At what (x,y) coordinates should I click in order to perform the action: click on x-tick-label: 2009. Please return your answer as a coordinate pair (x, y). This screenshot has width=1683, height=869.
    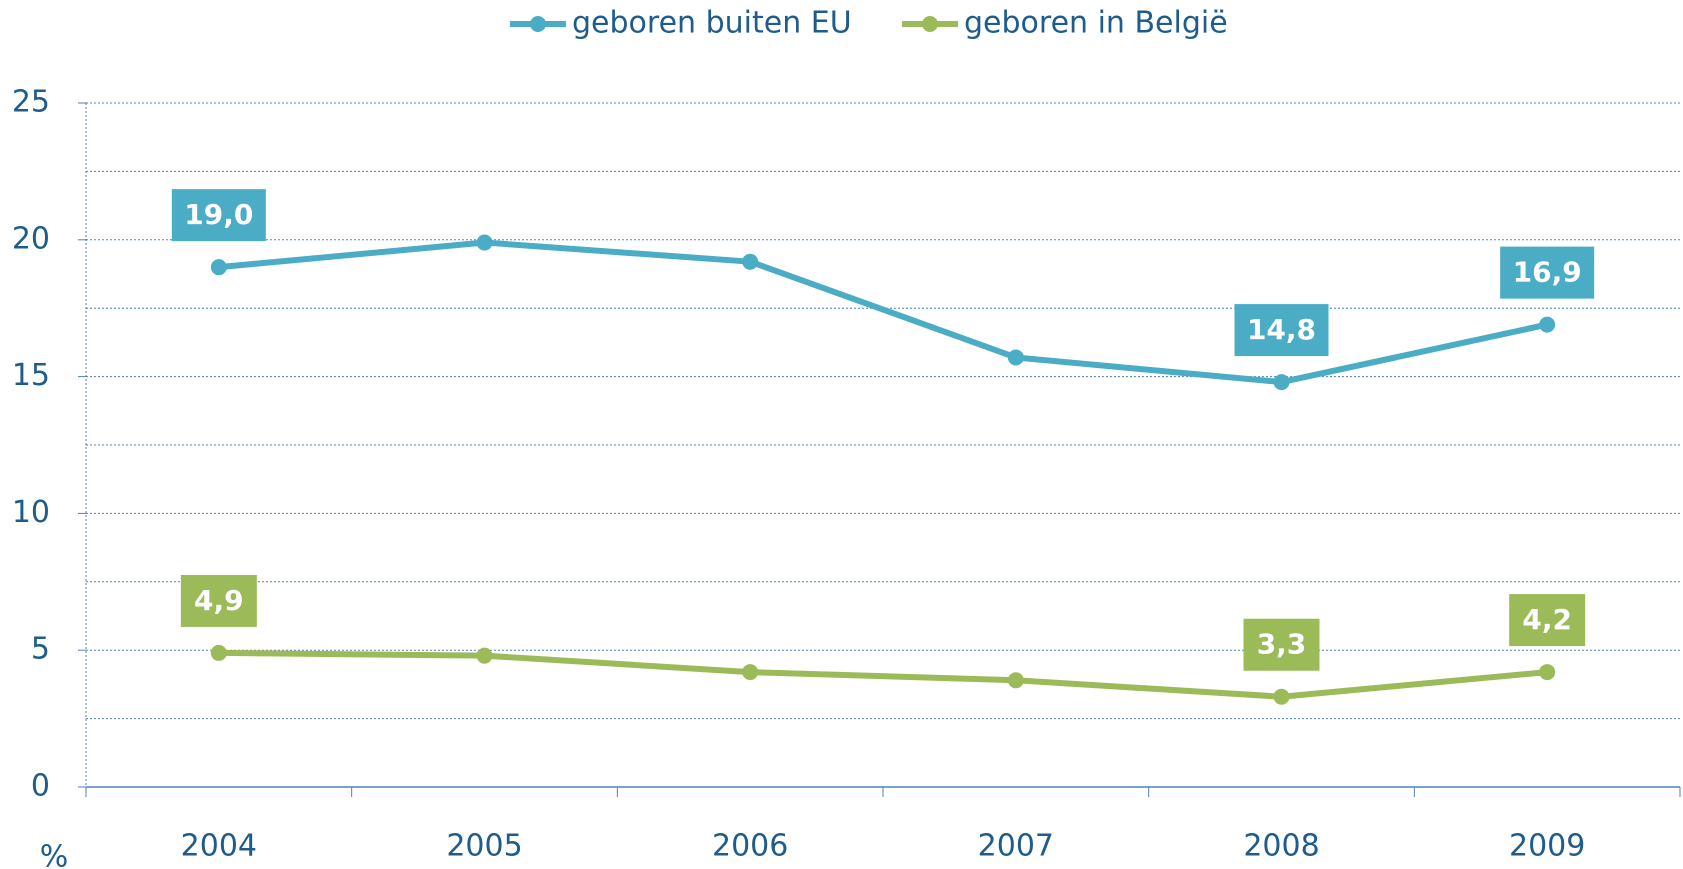
    Looking at the image, I should click on (1547, 846).